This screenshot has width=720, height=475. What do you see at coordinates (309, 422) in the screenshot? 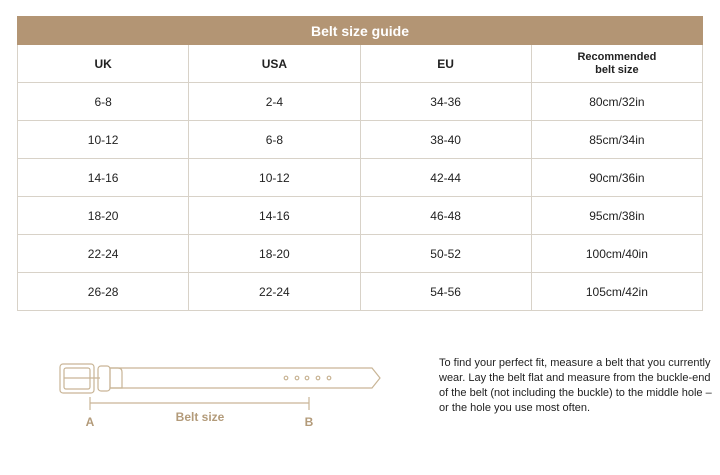
I see `label-b: B` at bounding box center [309, 422].